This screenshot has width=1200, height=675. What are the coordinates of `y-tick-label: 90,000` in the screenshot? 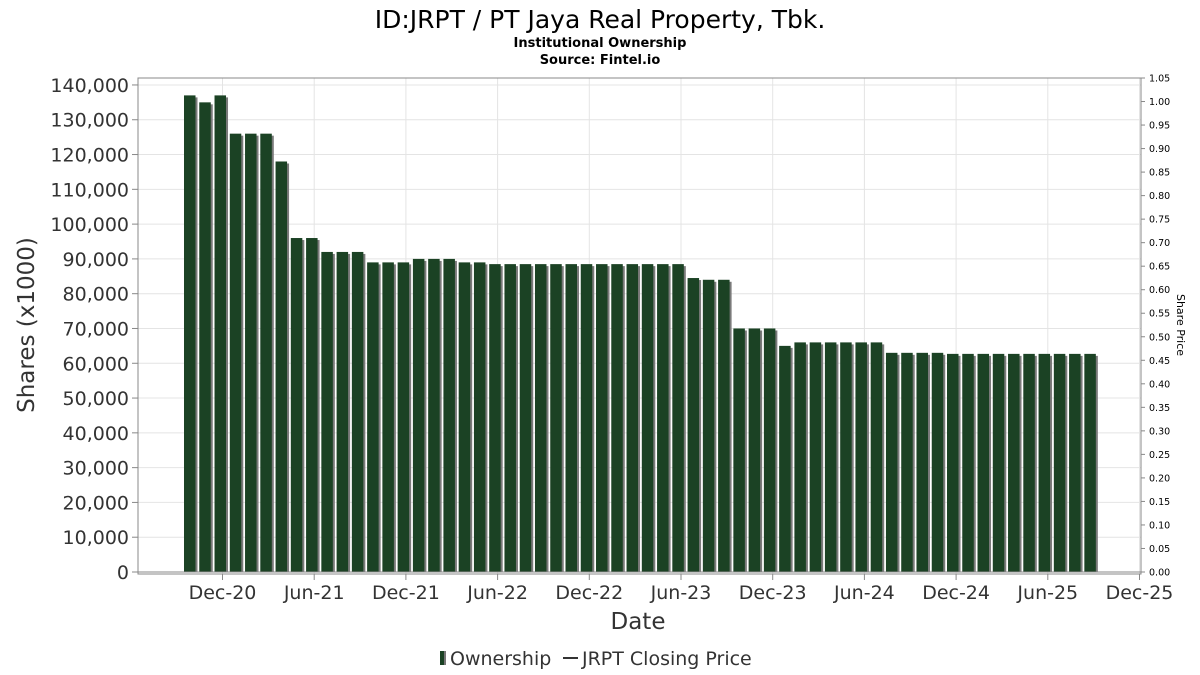 It's located at (96, 260).